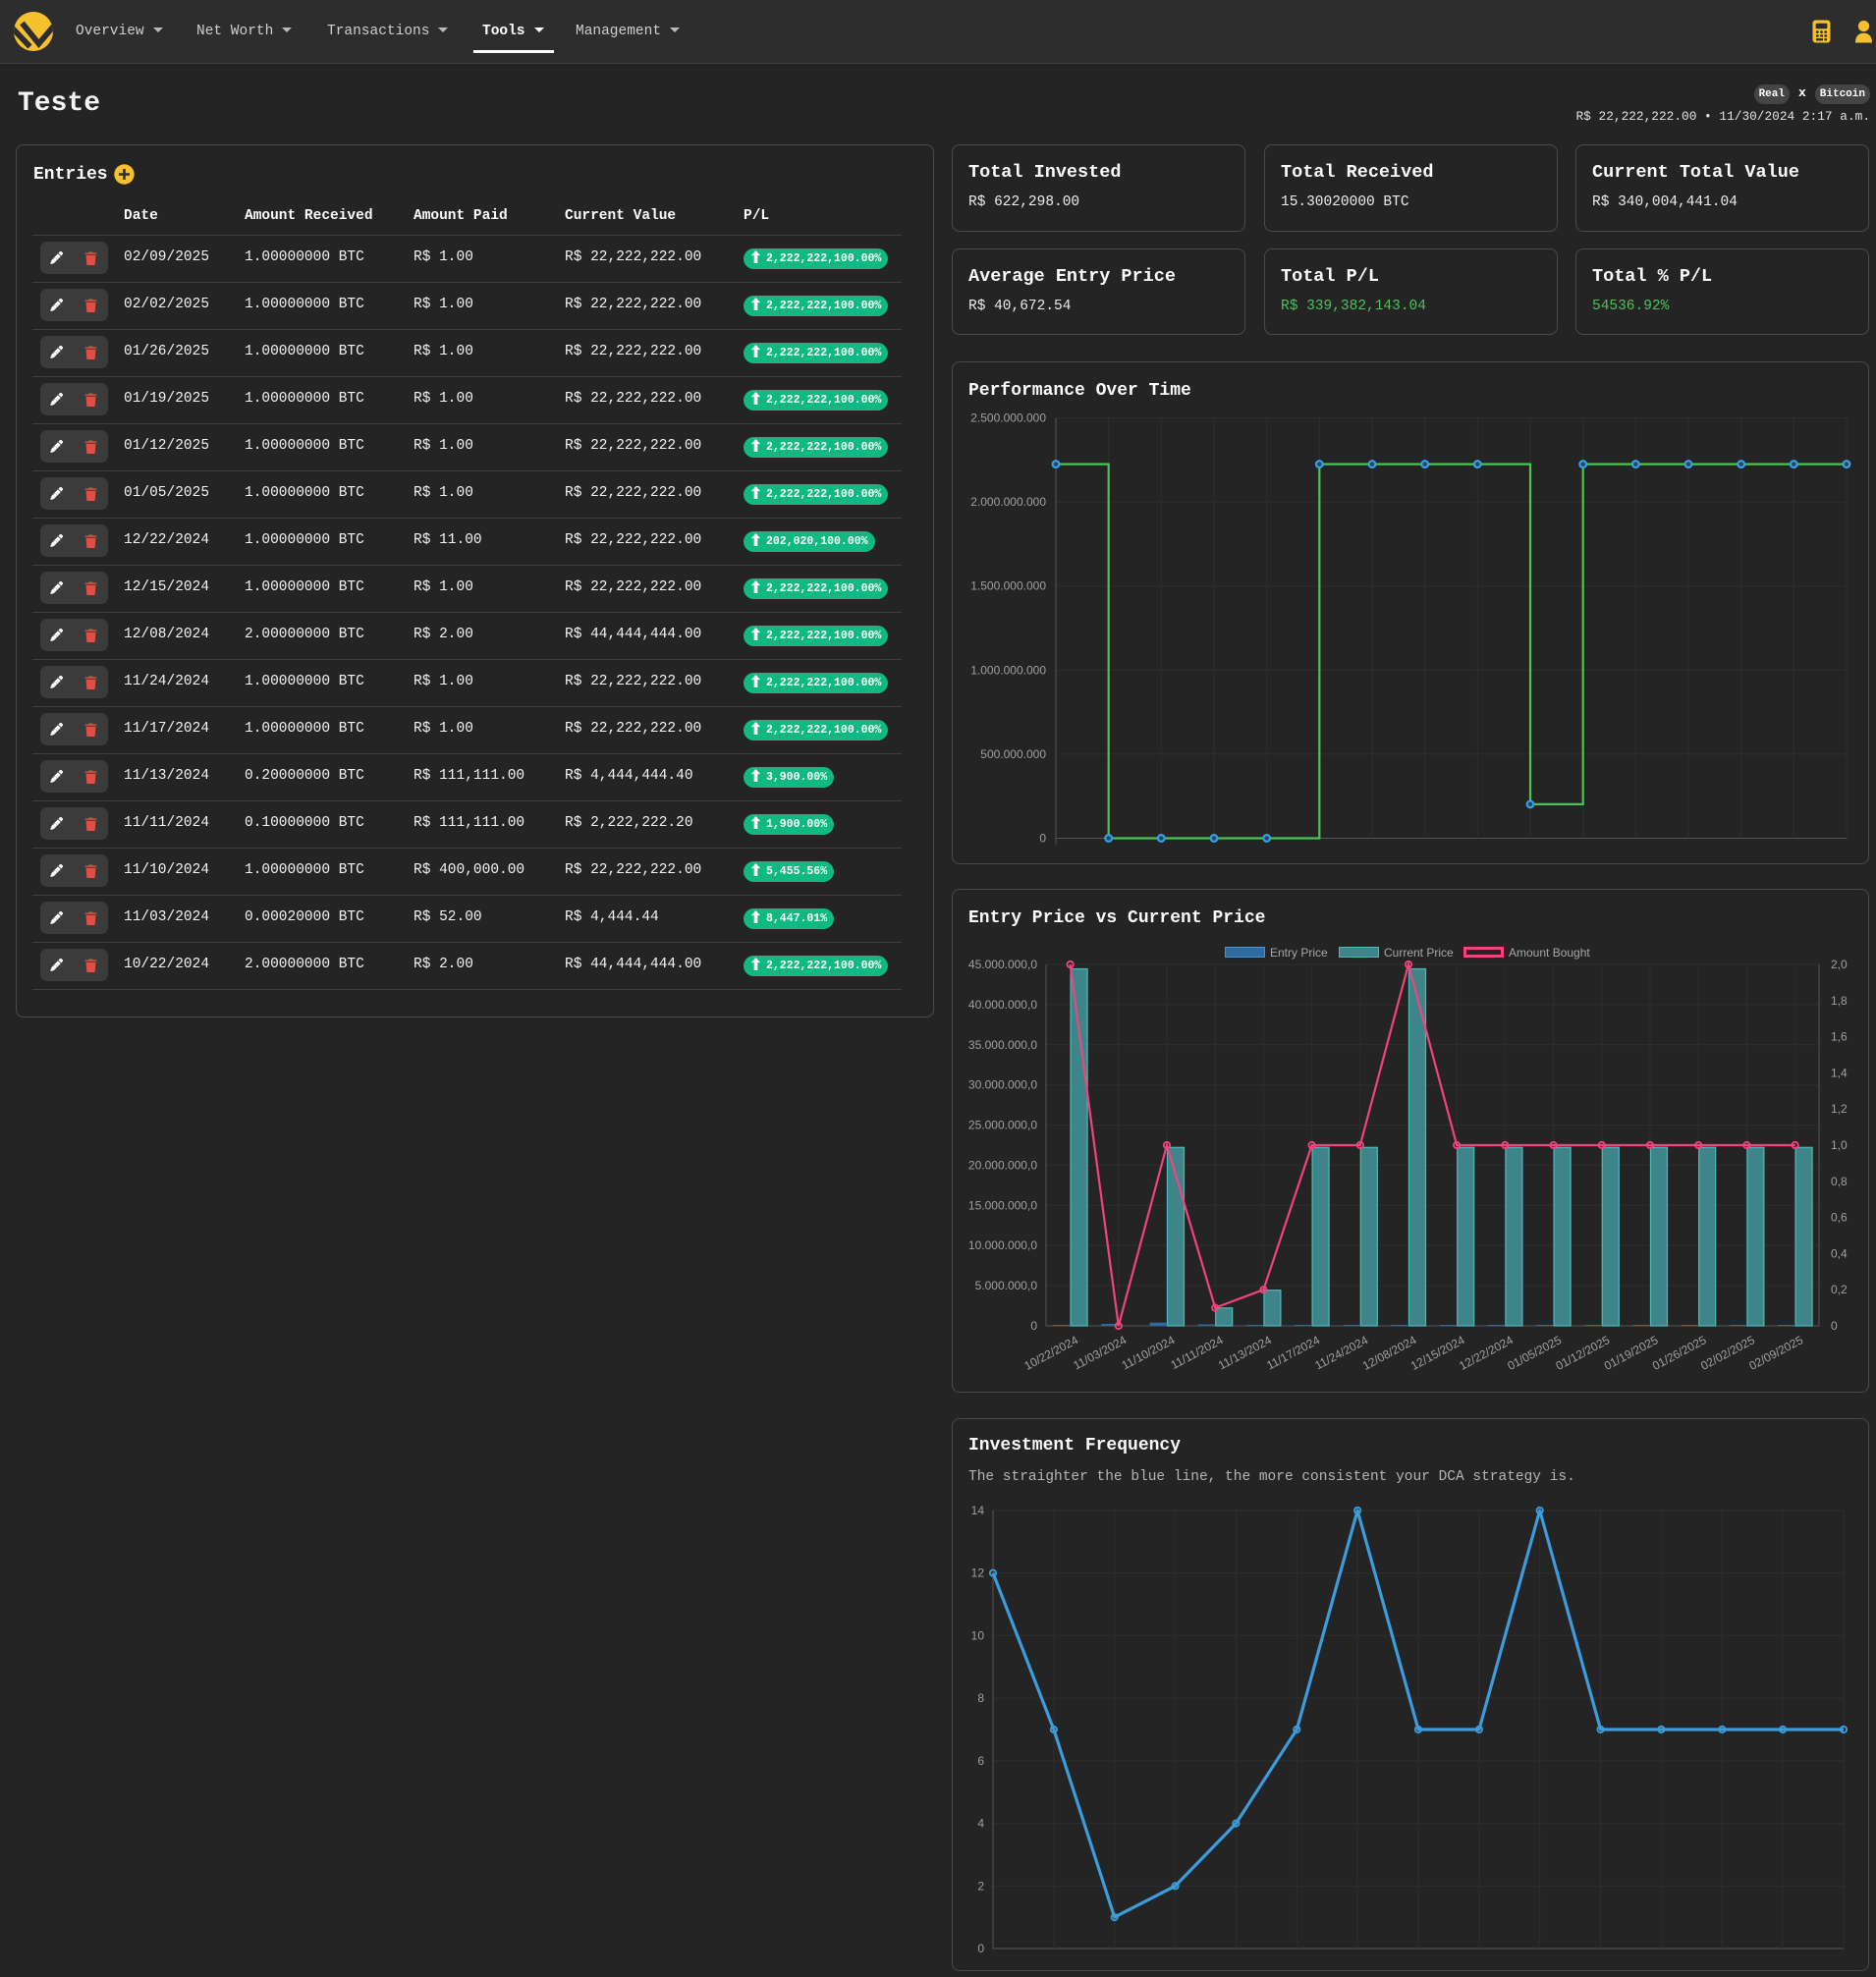 This screenshot has height=1977, width=1876. I want to click on svg-text: 25.000.000,0, so click(1002, 1125).